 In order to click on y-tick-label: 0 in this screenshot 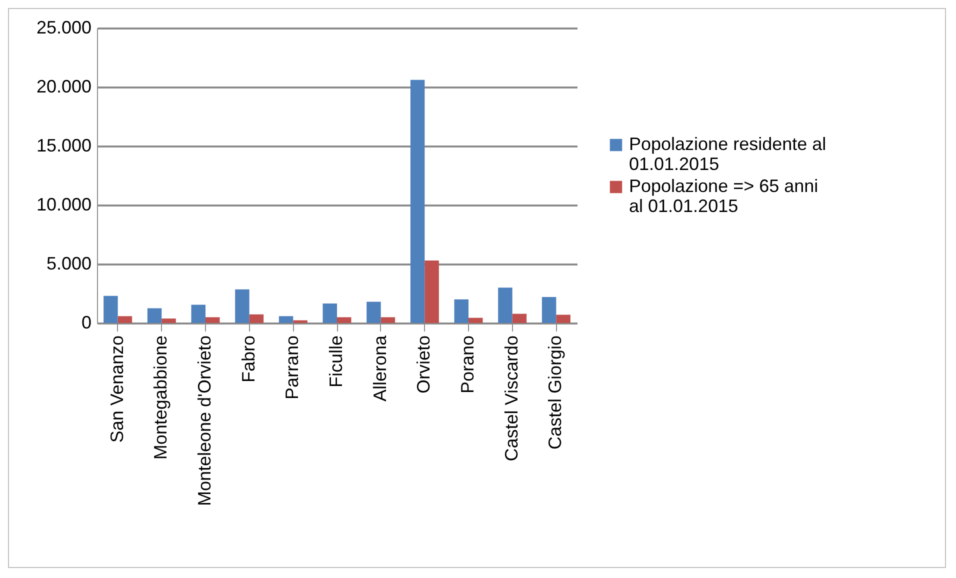, I will do `click(86, 322)`.